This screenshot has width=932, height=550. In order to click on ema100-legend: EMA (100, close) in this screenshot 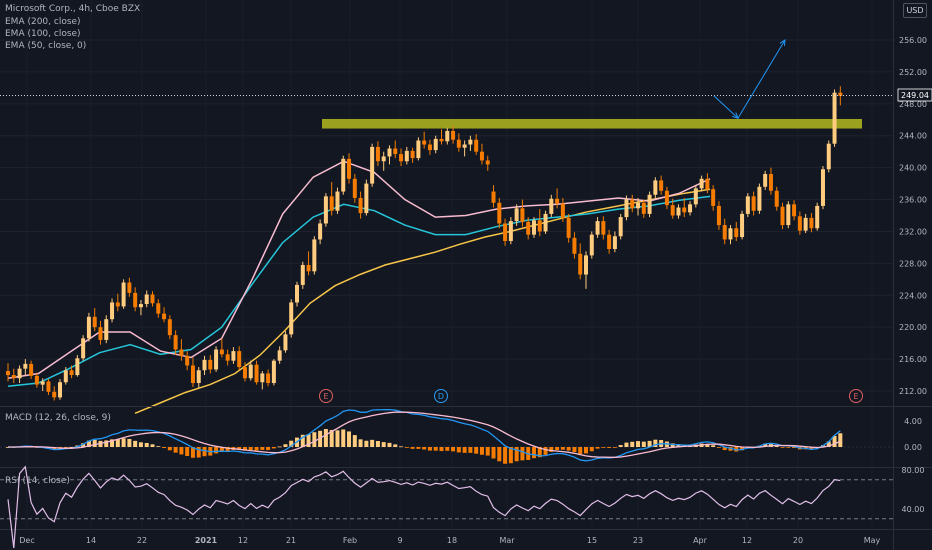, I will do `click(43, 34)`.